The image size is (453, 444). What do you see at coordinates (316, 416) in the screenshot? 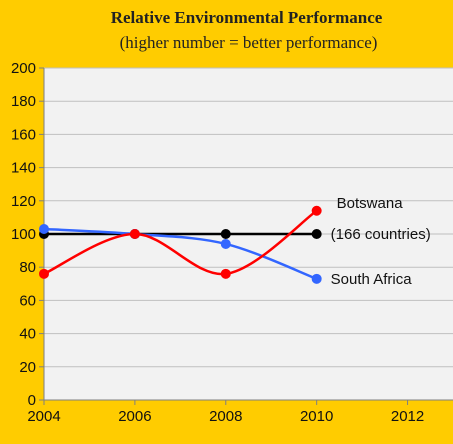
I see `x-tick-label: 2010` at bounding box center [316, 416].